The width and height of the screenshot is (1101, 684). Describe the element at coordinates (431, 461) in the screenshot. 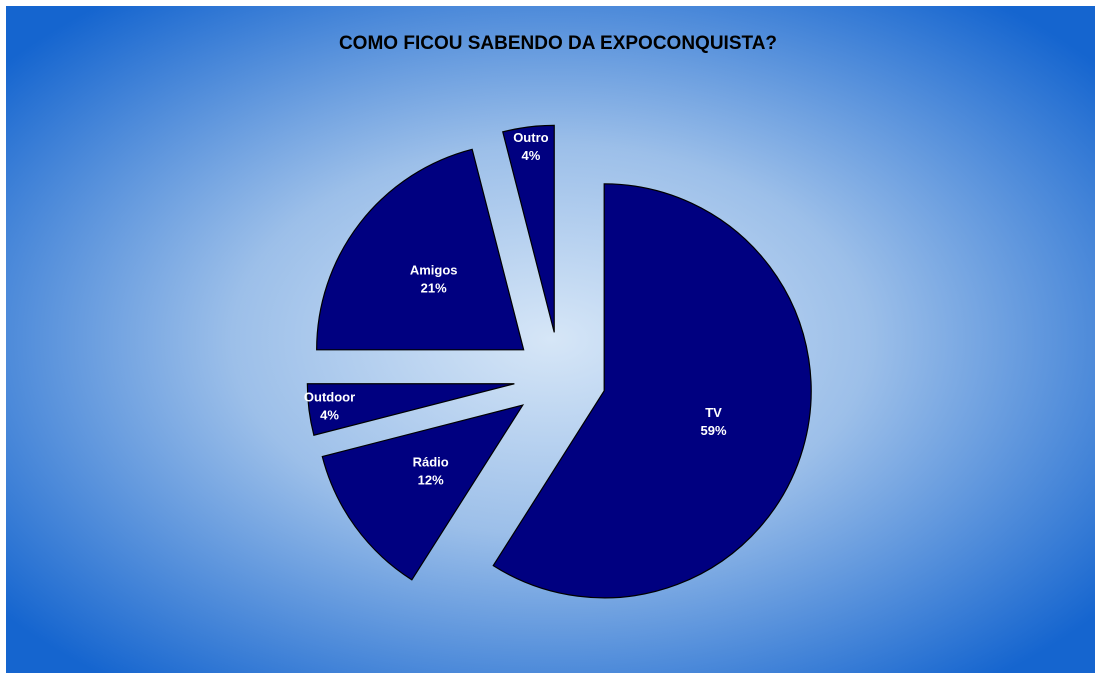

I see `slice-label: Rádio` at that location.